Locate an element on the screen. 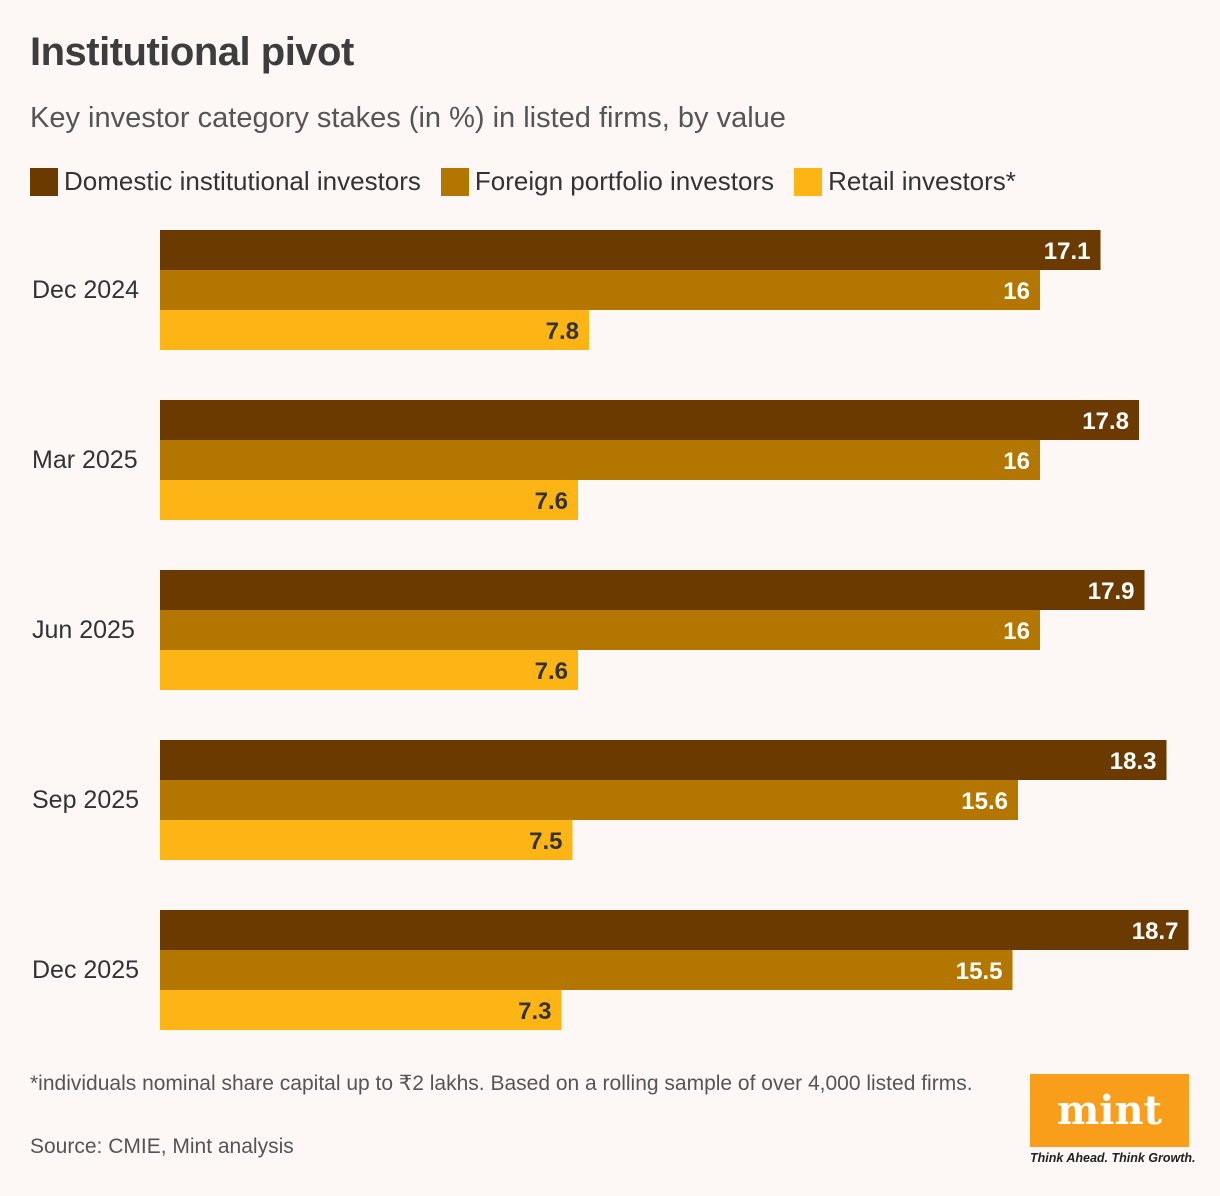 This screenshot has height=1196, width=1220. data-label: 18.3 is located at coordinates (1133, 761).